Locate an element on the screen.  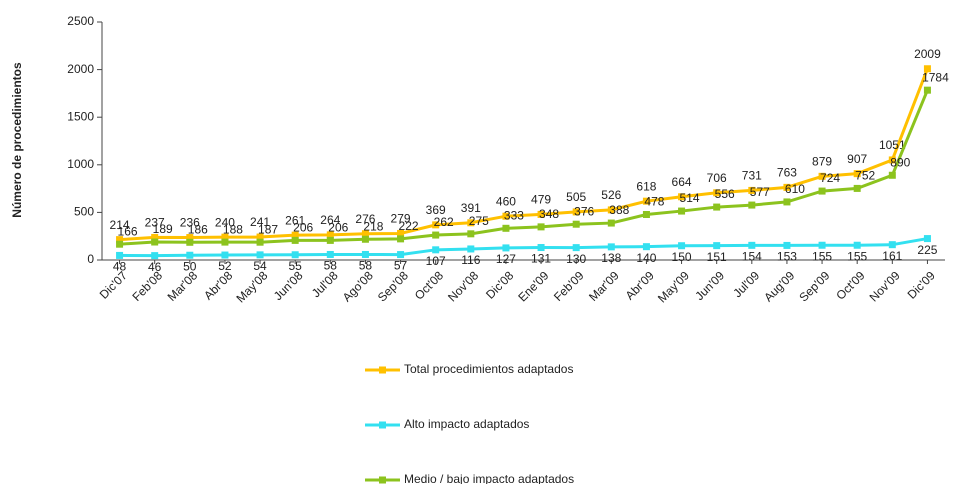
data-label: 2009 is located at coordinates (927, 54).